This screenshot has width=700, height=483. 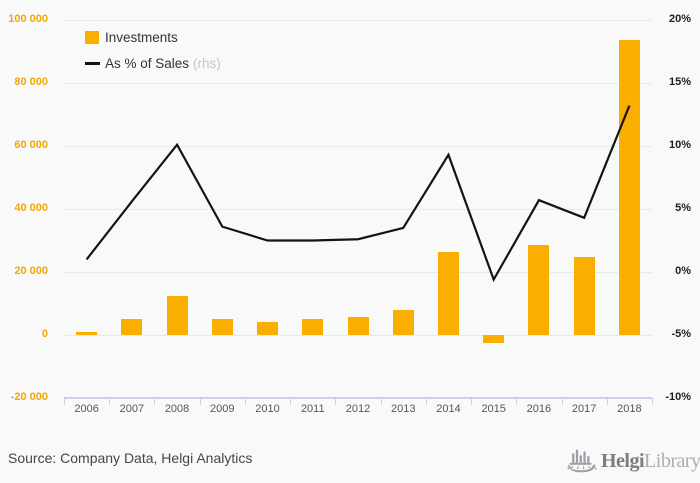 I want to click on left-axis-label: 40 000, so click(x=31, y=208).